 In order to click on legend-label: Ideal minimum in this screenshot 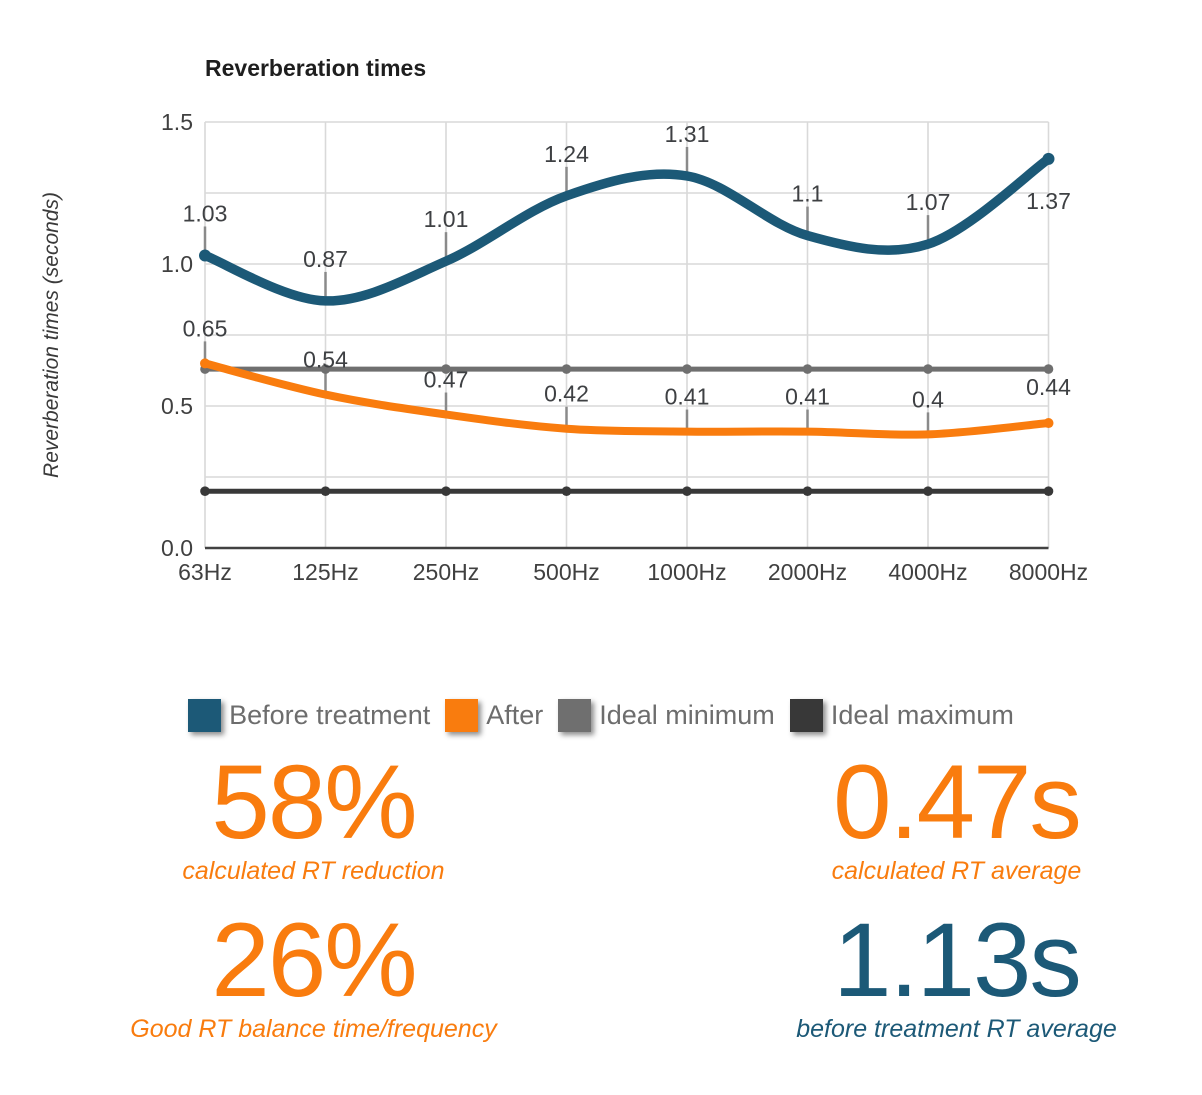, I will do `click(687, 715)`.